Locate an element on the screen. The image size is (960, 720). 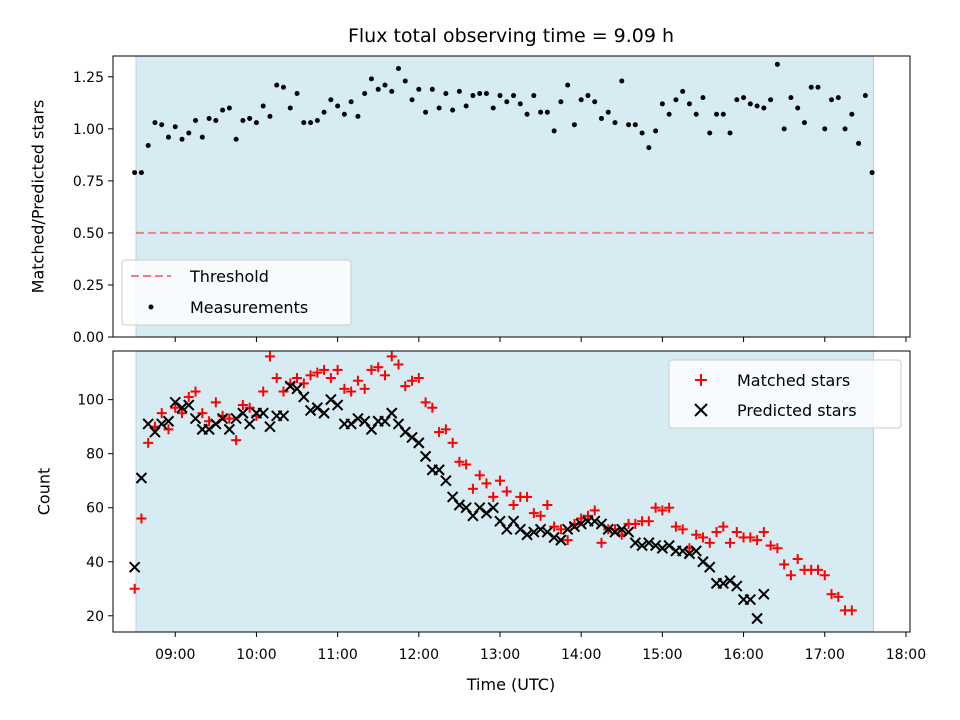
y-tick-label: 80 is located at coordinates (95, 455).